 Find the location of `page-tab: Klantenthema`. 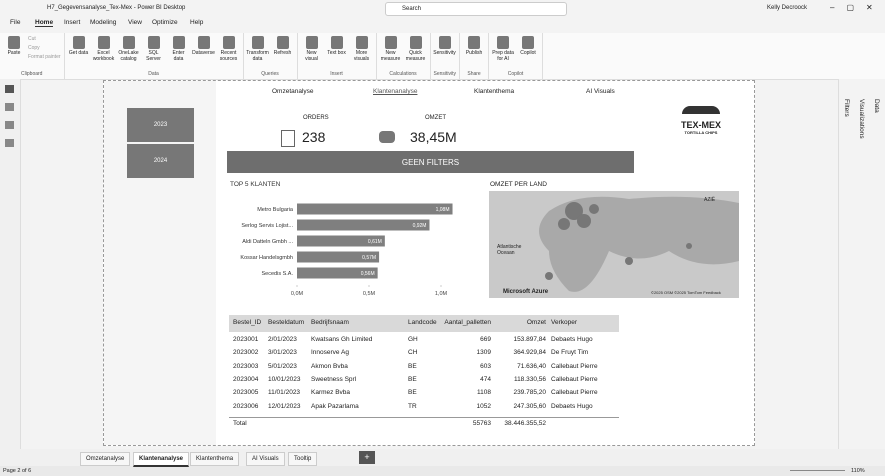

page-tab: Klantenthema is located at coordinates (215, 459).